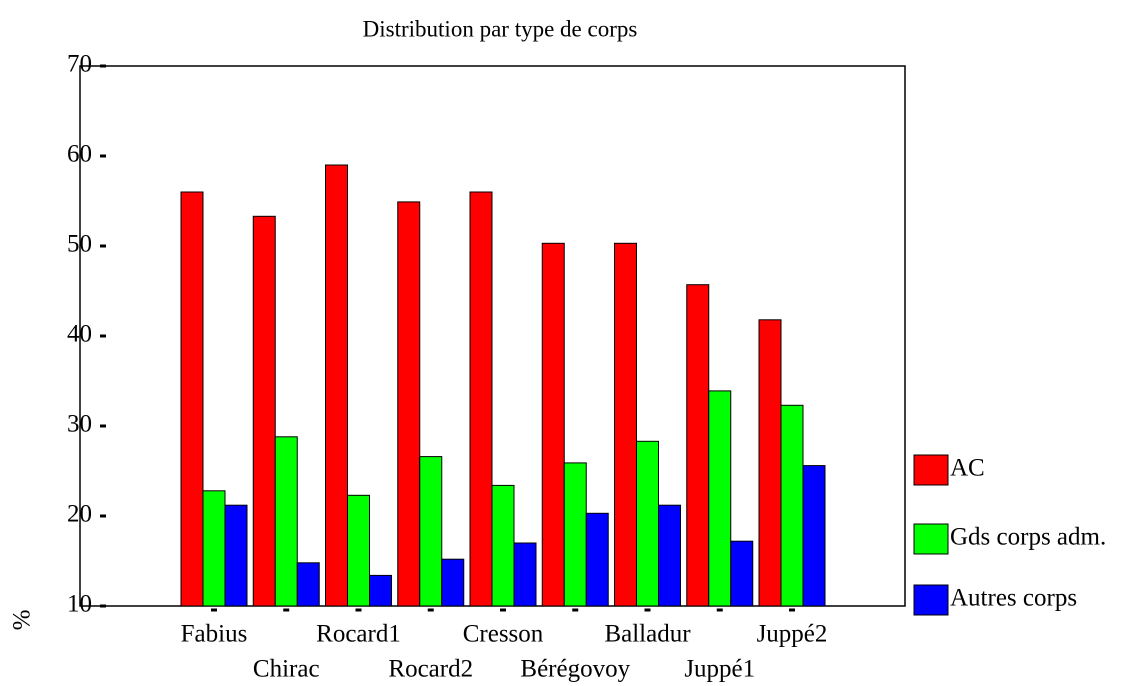  What do you see at coordinates (430, 669) in the screenshot?
I see `x-tick-label: Rocard2` at bounding box center [430, 669].